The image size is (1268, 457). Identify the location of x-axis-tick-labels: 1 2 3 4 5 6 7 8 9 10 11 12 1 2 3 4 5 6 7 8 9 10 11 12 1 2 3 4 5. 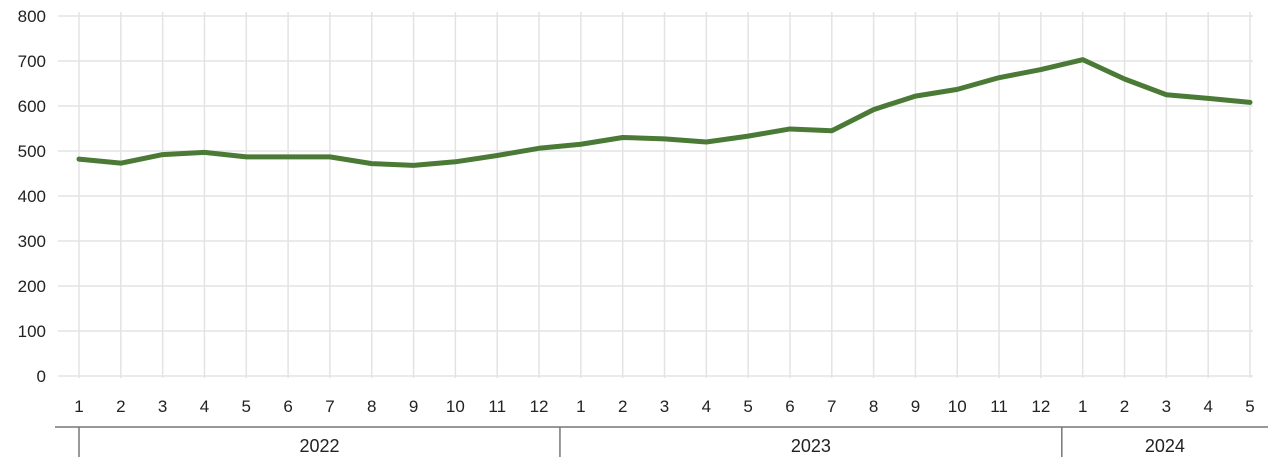
(664, 406).